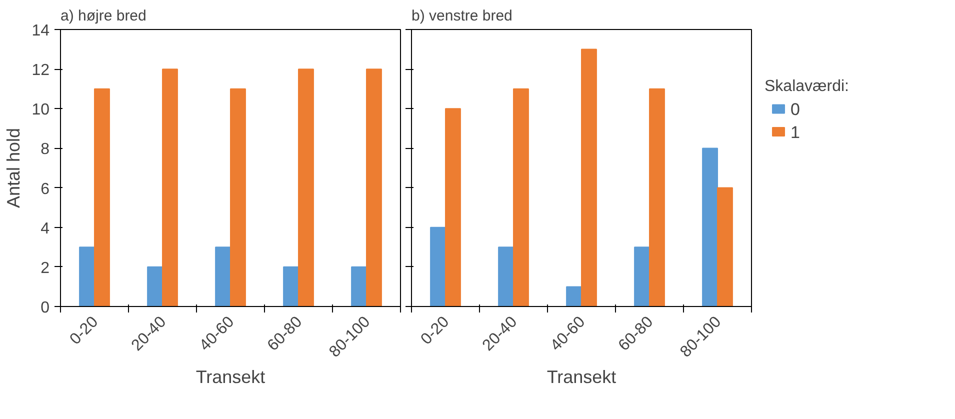 This screenshot has width=955, height=419. Describe the element at coordinates (14, 168) in the screenshot. I see `y-axis-title: Antal hold` at that location.